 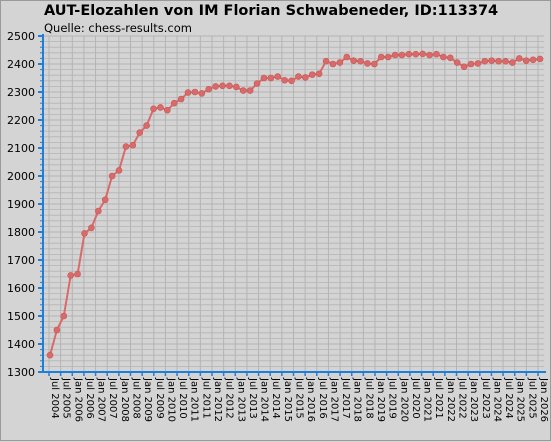 I want to click on y-tick-label: 1700, so click(x=21, y=260).